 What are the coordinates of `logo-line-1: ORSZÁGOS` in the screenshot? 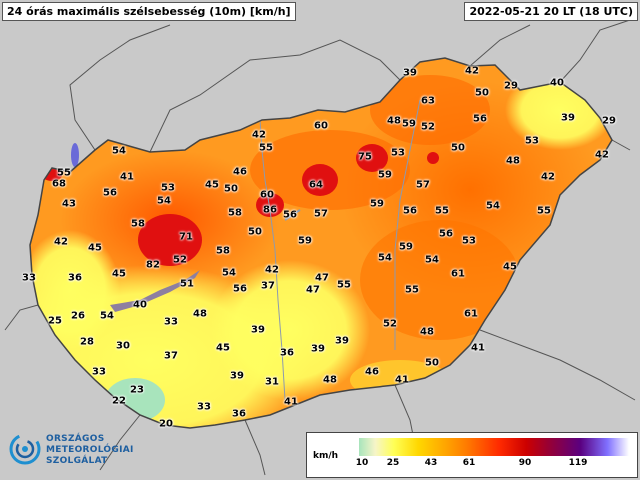 It's located at (75, 439).